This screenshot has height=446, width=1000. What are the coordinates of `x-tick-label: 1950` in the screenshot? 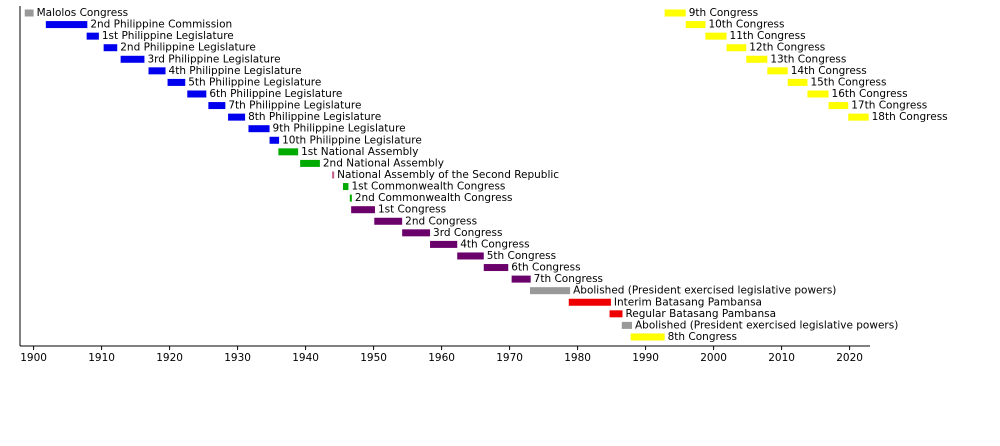 It's located at (373, 358).